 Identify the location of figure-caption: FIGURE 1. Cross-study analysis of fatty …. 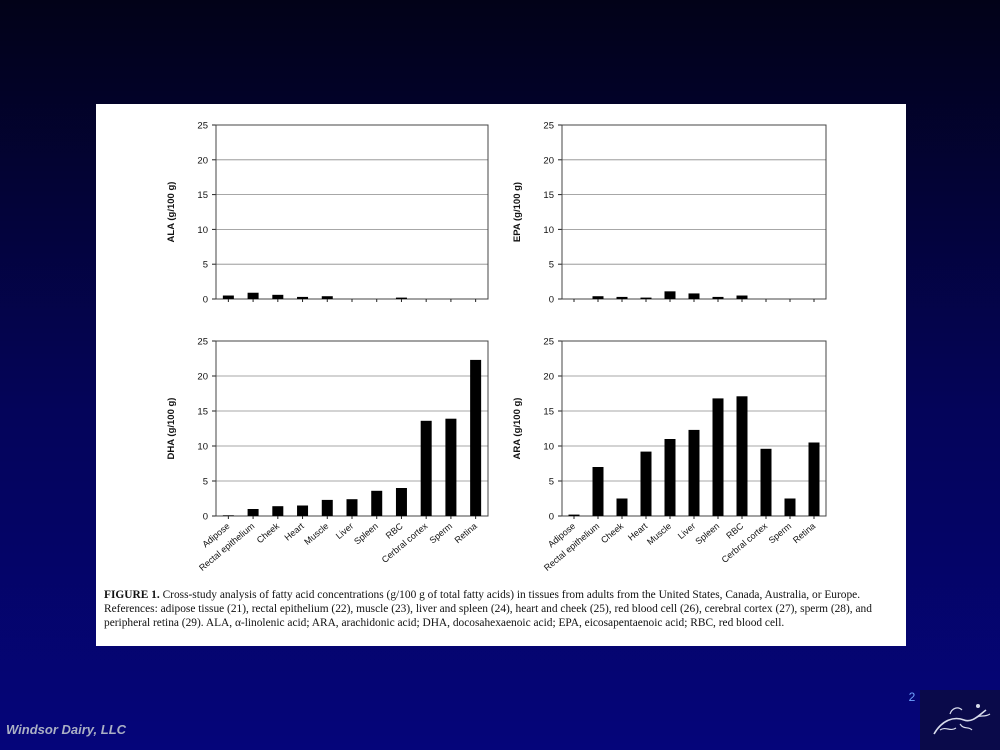
(502, 609).